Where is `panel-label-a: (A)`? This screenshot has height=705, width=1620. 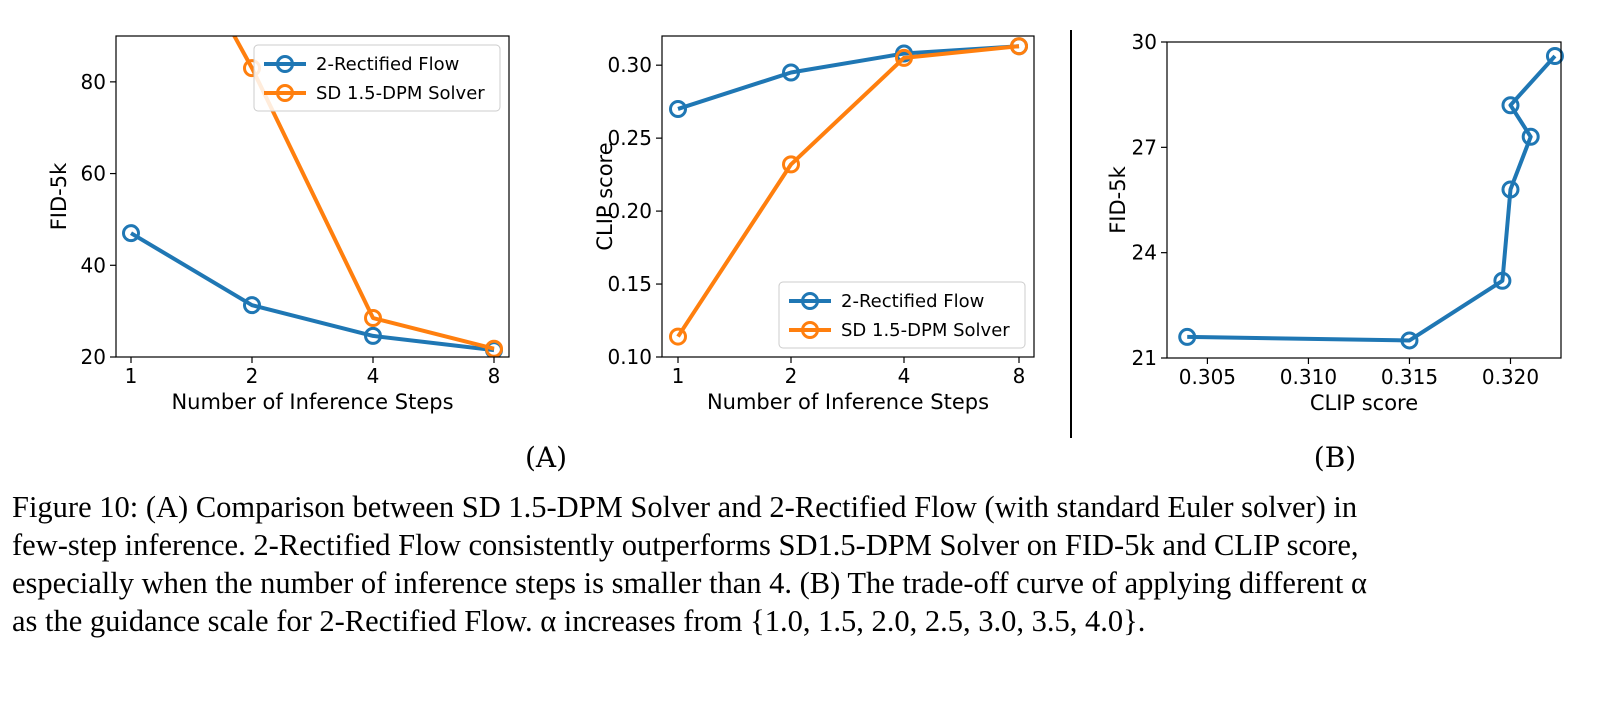 panel-label-a: (A) is located at coordinates (546, 457).